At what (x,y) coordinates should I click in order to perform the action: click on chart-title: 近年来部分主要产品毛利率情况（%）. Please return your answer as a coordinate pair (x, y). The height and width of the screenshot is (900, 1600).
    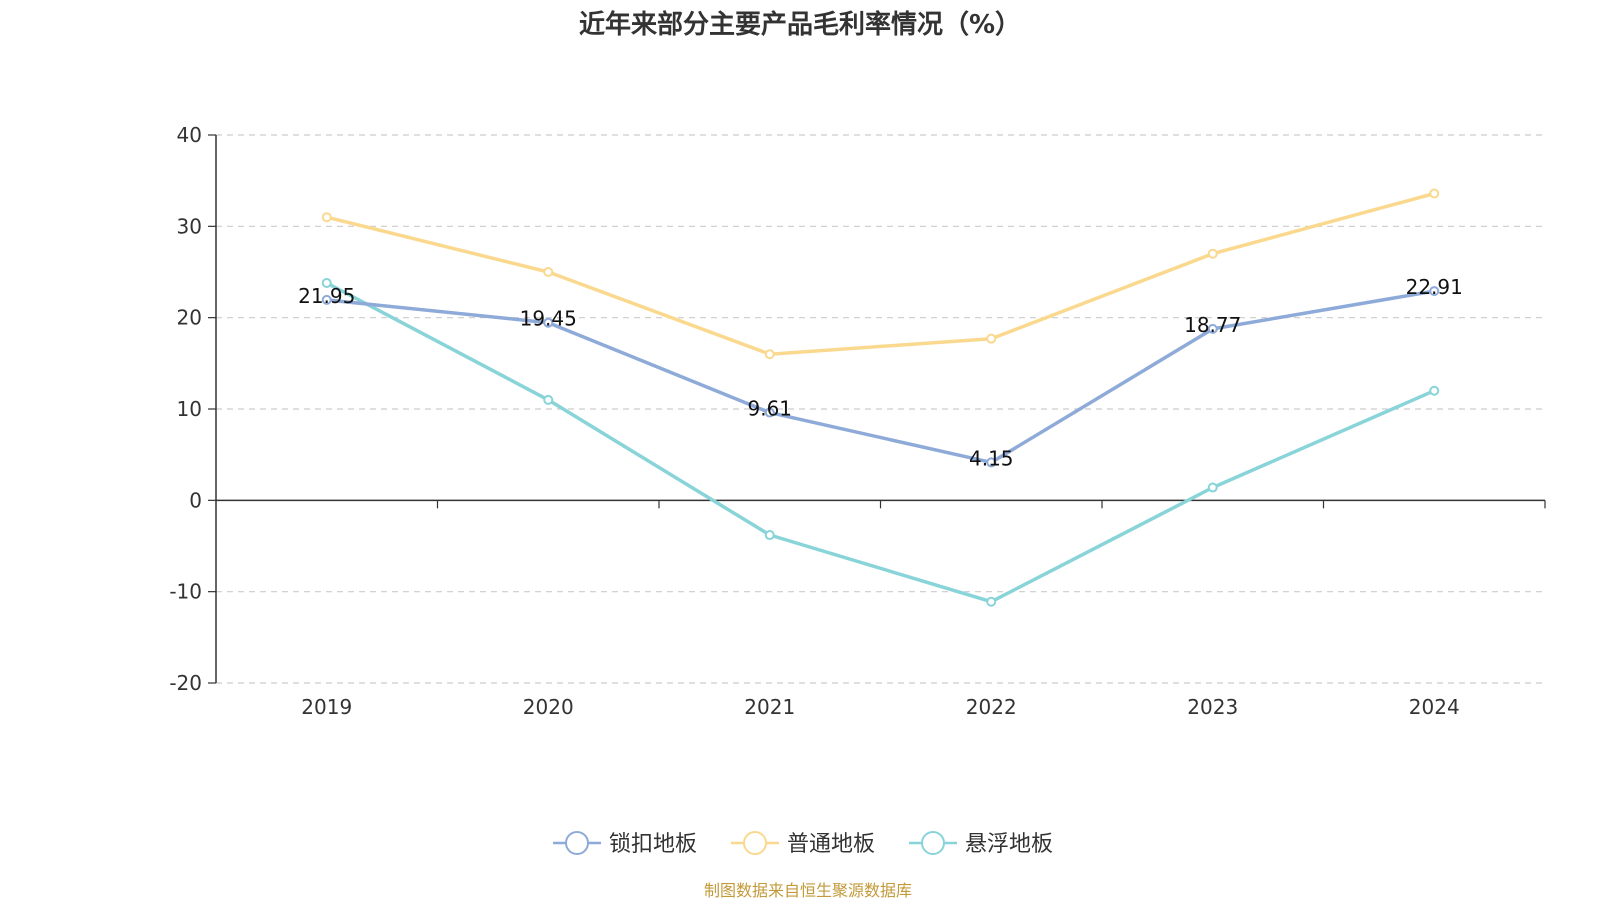
    Looking at the image, I should click on (800, 24).